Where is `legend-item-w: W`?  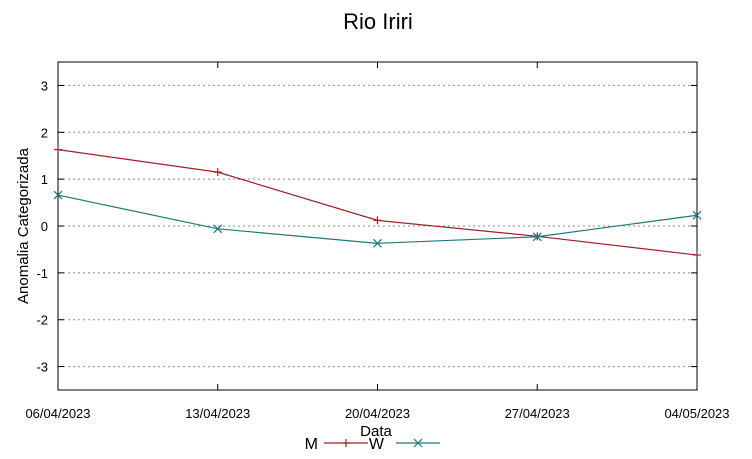 legend-item-w: W is located at coordinates (404, 444).